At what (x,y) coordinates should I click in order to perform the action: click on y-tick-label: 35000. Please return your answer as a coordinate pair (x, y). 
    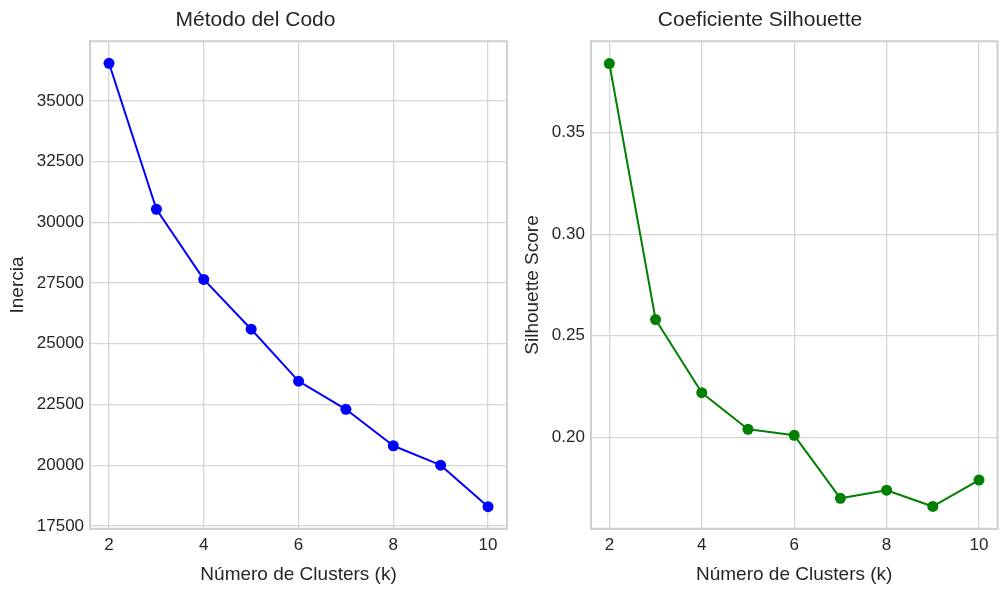
    Looking at the image, I should click on (60, 100).